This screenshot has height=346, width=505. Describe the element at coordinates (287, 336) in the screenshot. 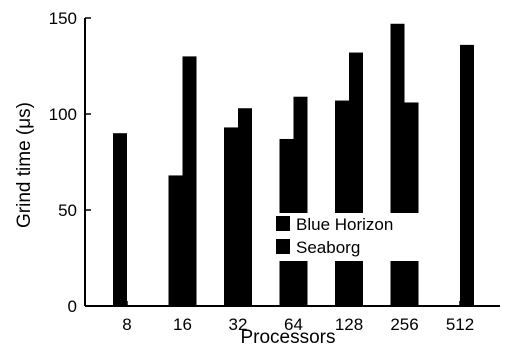

I see `x-axis-label: Processors` at that location.